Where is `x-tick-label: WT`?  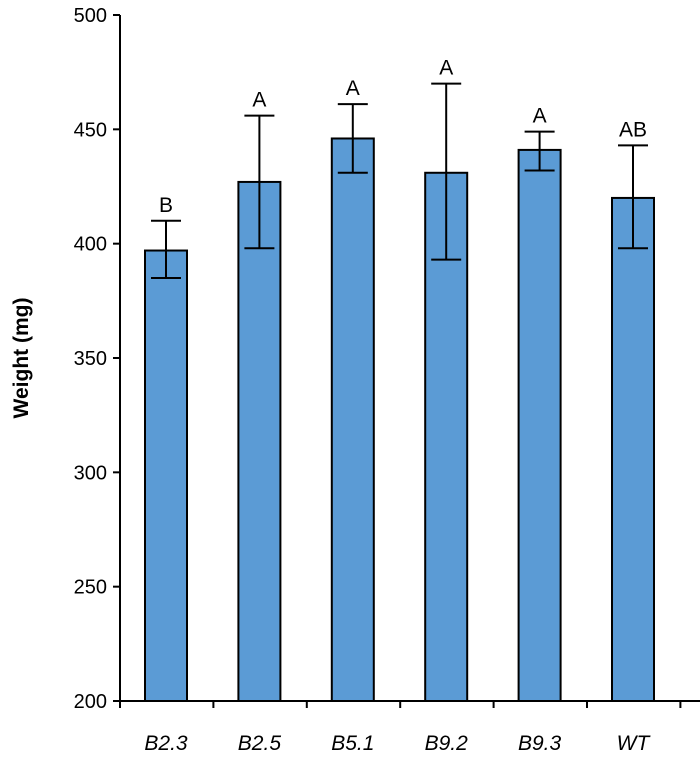 x-tick-label: WT is located at coordinates (634, 743).